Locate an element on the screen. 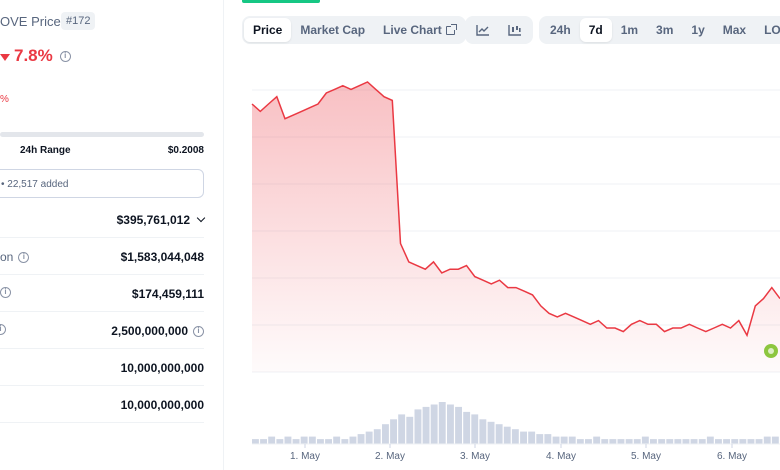 The height and width of the screenshot is (470, 780). range-24h: 24h is located at coordinates (560, 30).